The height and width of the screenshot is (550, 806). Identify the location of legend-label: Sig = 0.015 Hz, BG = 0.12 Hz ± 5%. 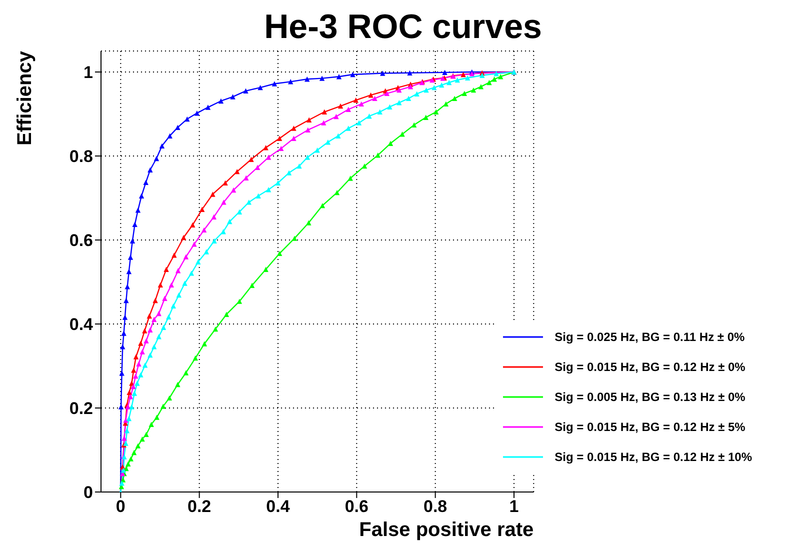
(650, 427).